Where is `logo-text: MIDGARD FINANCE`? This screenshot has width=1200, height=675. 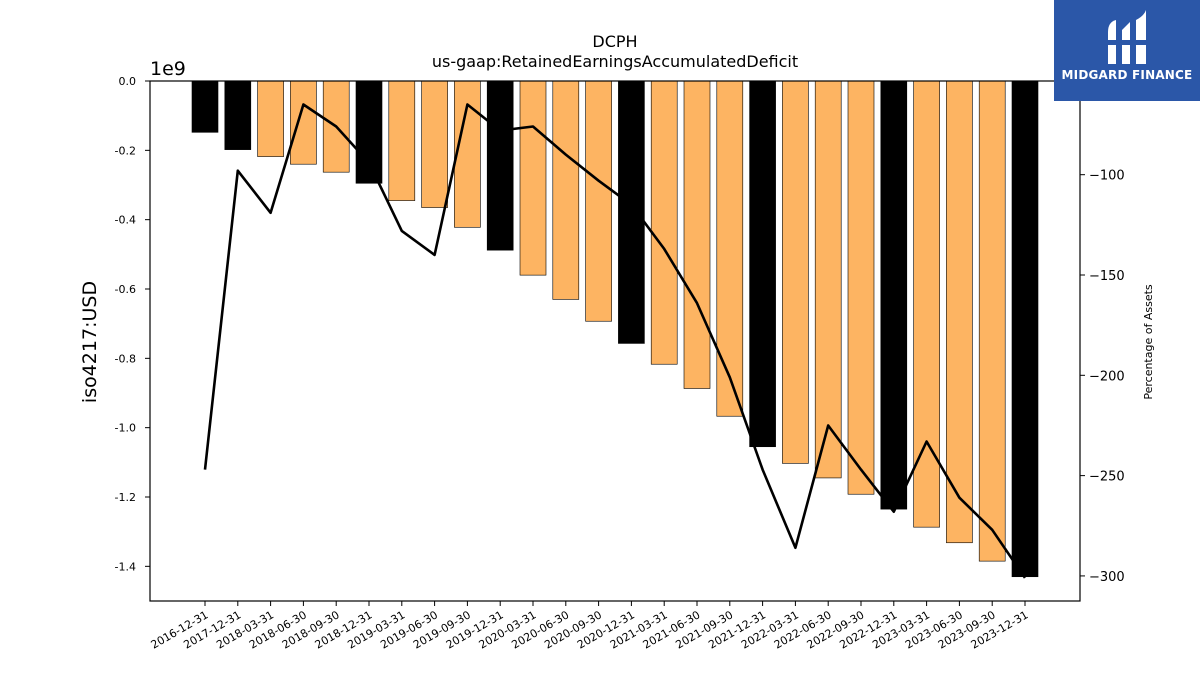
logo-text: MIDGARD FINANCE is located at coordinates (1127, 75).